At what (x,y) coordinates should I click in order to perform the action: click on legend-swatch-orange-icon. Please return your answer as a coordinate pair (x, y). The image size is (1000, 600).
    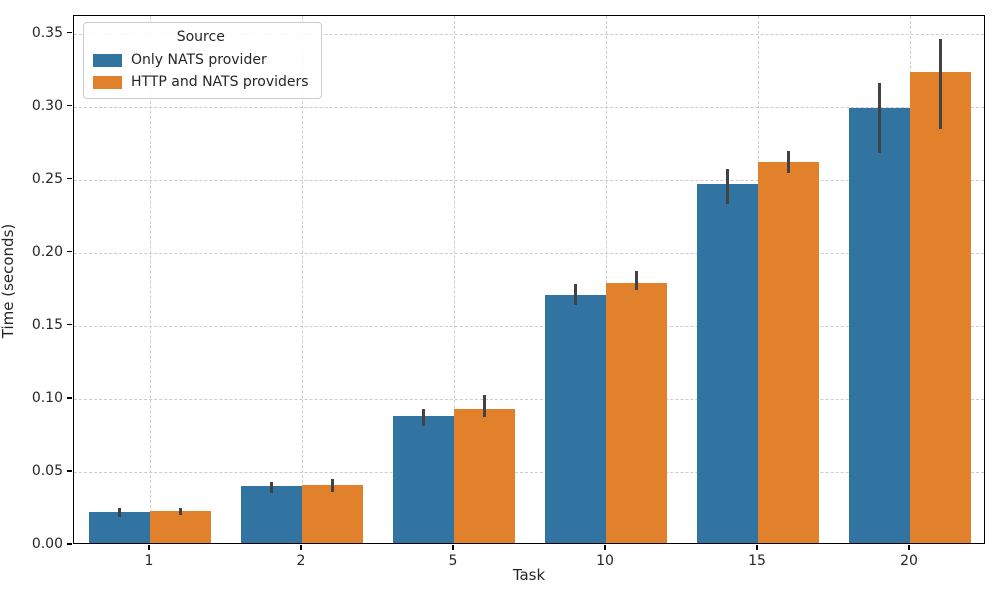
    Looking at the image, I should click on (107, 82).